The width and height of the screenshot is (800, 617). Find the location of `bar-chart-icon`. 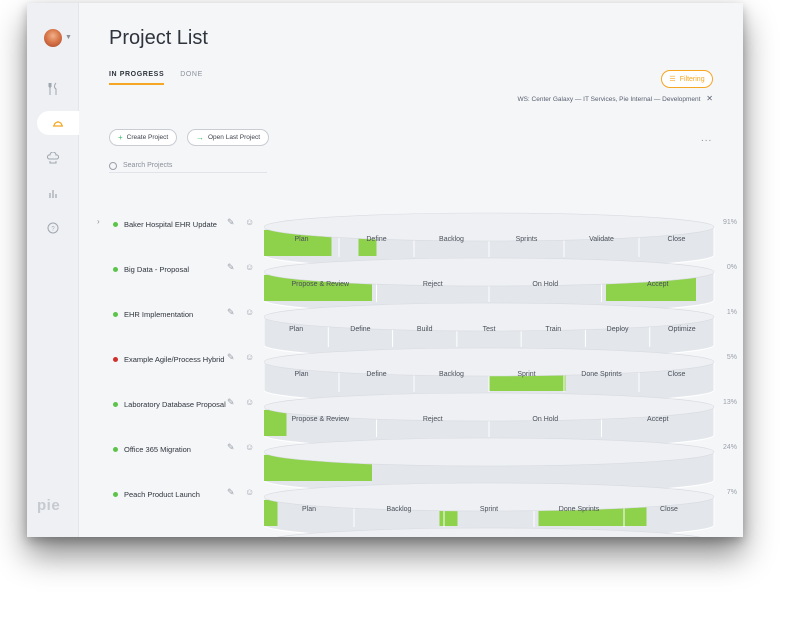

bar-chart-icon is located at coordinates (53, 193).